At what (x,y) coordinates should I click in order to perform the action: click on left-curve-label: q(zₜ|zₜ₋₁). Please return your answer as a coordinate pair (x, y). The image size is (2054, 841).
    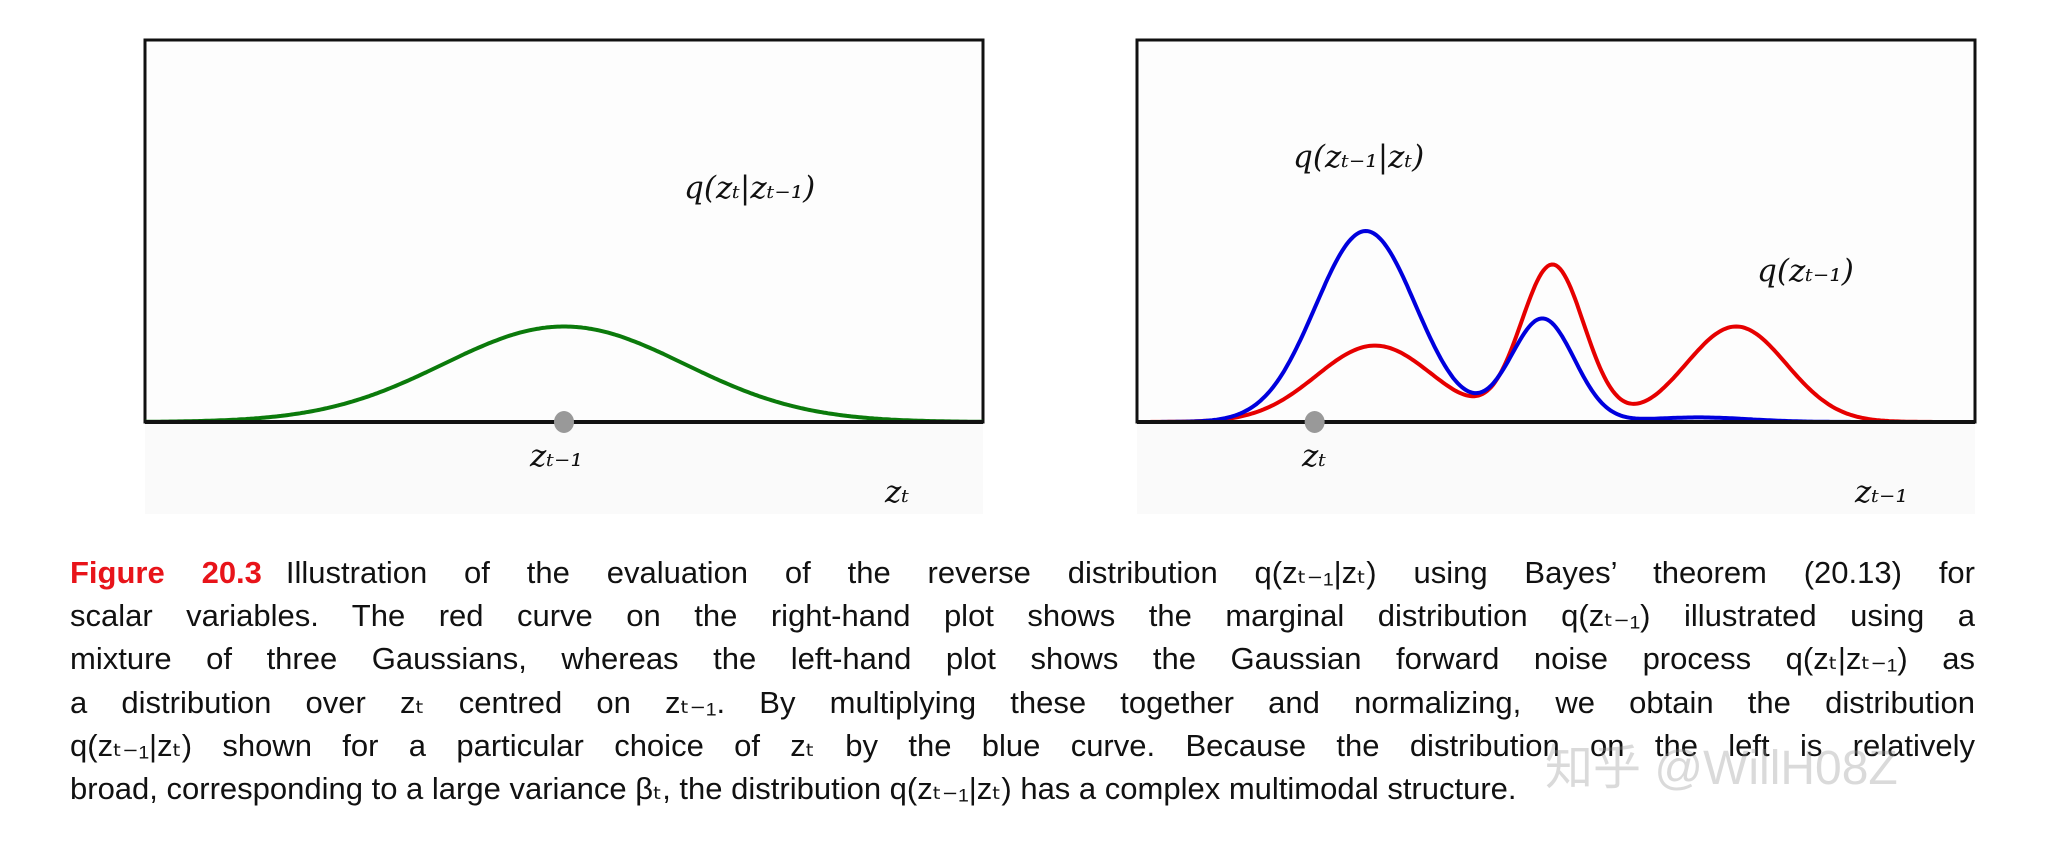
    Looking at the image, I should click on (749, 188).